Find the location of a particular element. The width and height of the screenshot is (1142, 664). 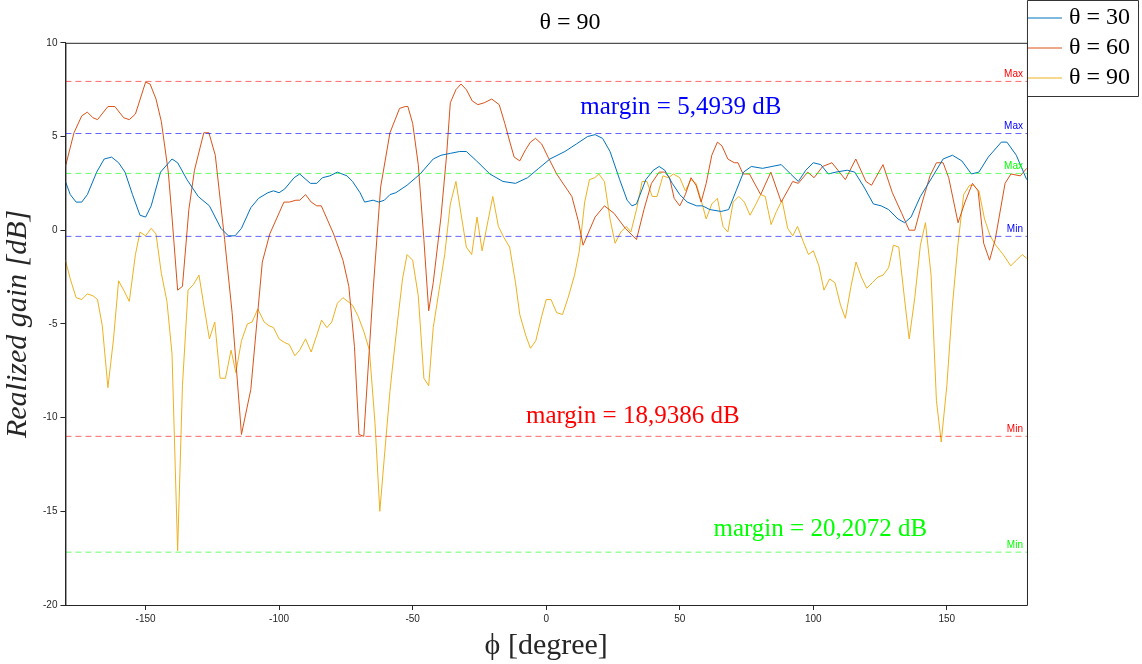

x-tick-label: 100 is located at coordinates (813, 618).